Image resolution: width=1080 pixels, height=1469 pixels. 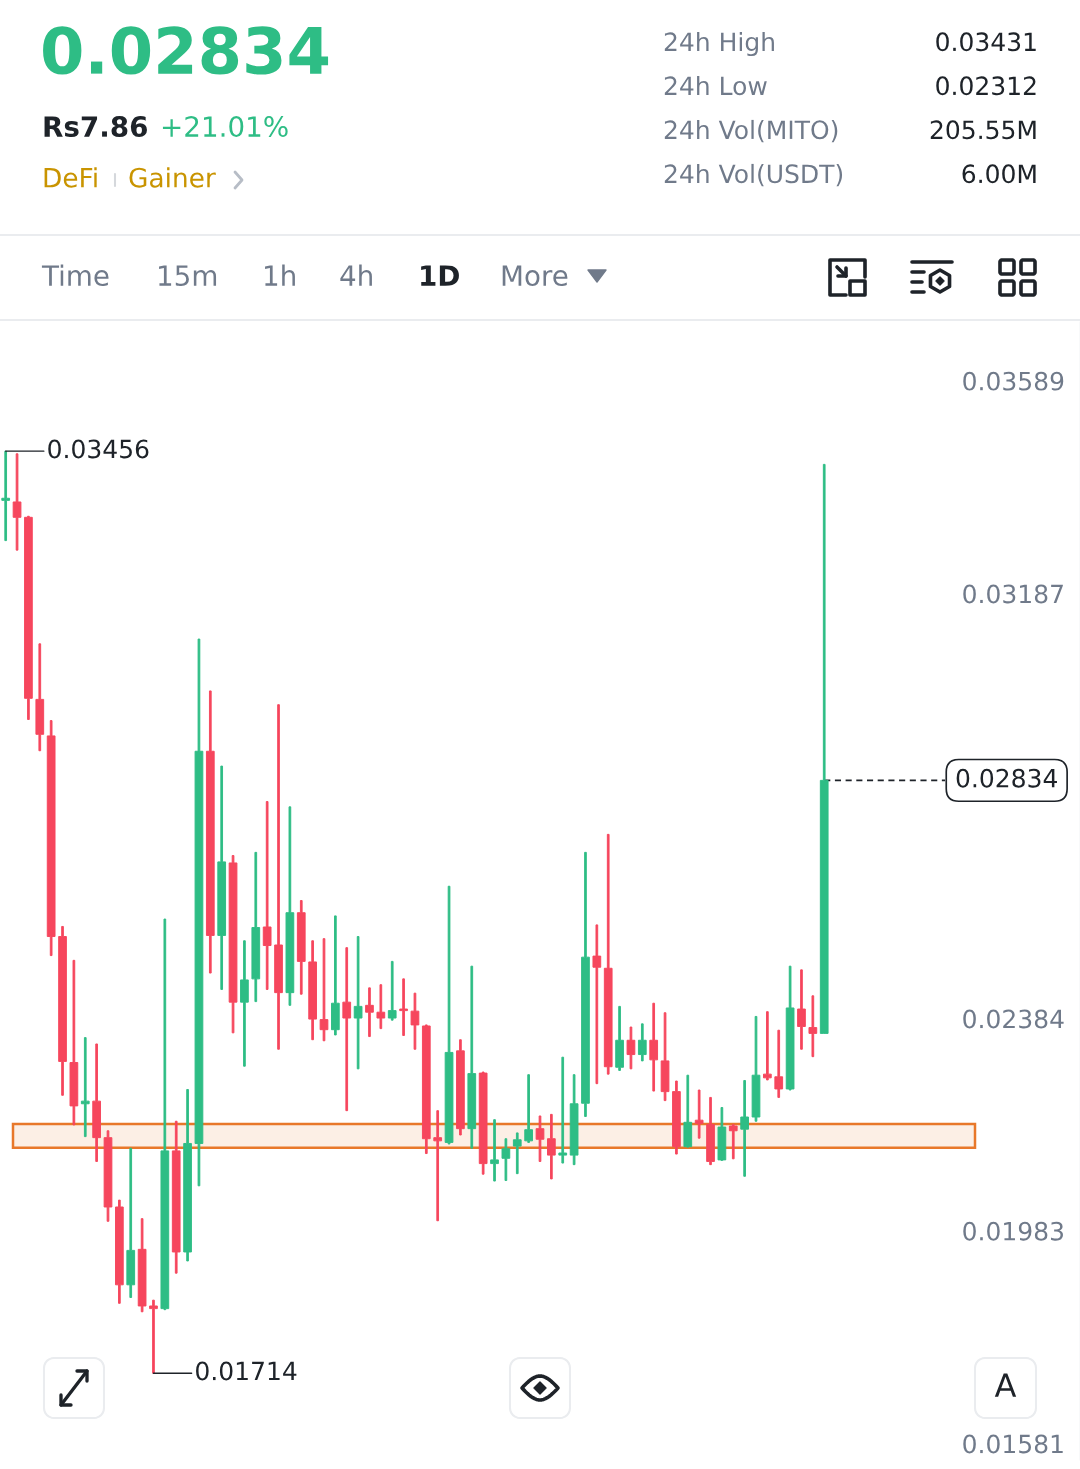 What do you see at coordinates (1006, 778) in the screenshot?
I see `ref-line-label: 0.02834` at bounding box center [1006, 778].